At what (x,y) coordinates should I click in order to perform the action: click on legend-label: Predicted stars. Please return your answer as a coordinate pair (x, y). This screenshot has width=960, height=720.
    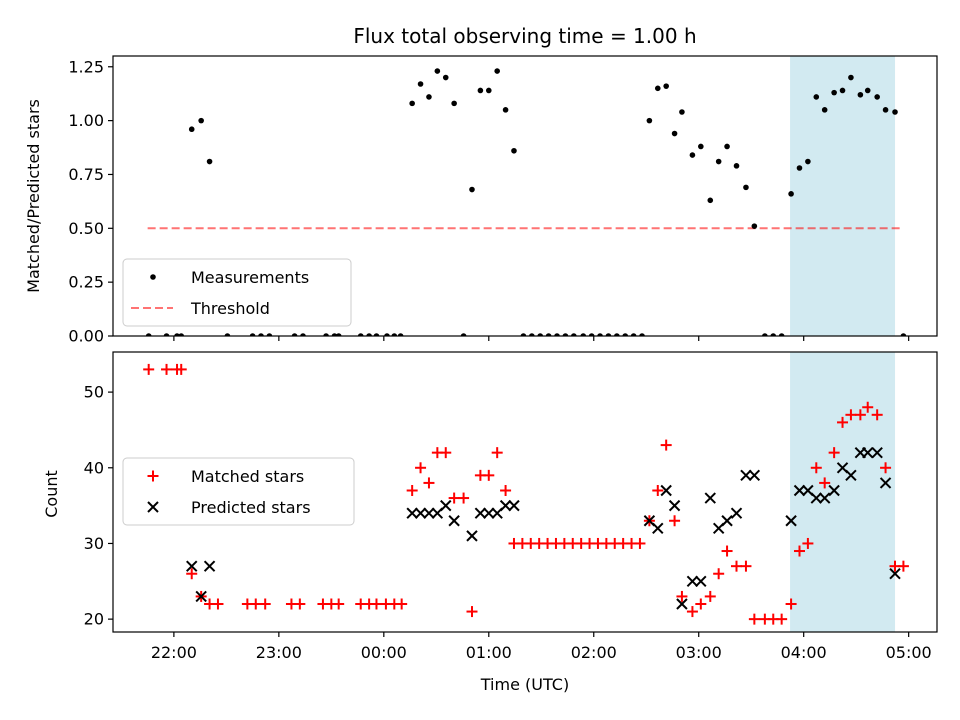
    Looking at the image, I should click on (251, 507).